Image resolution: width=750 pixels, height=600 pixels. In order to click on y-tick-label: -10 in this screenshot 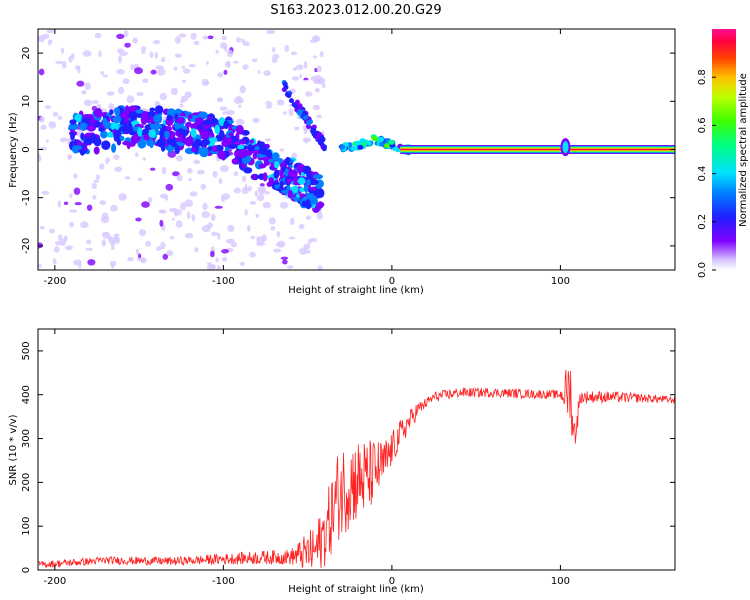, I will do `click(26, 198)`.